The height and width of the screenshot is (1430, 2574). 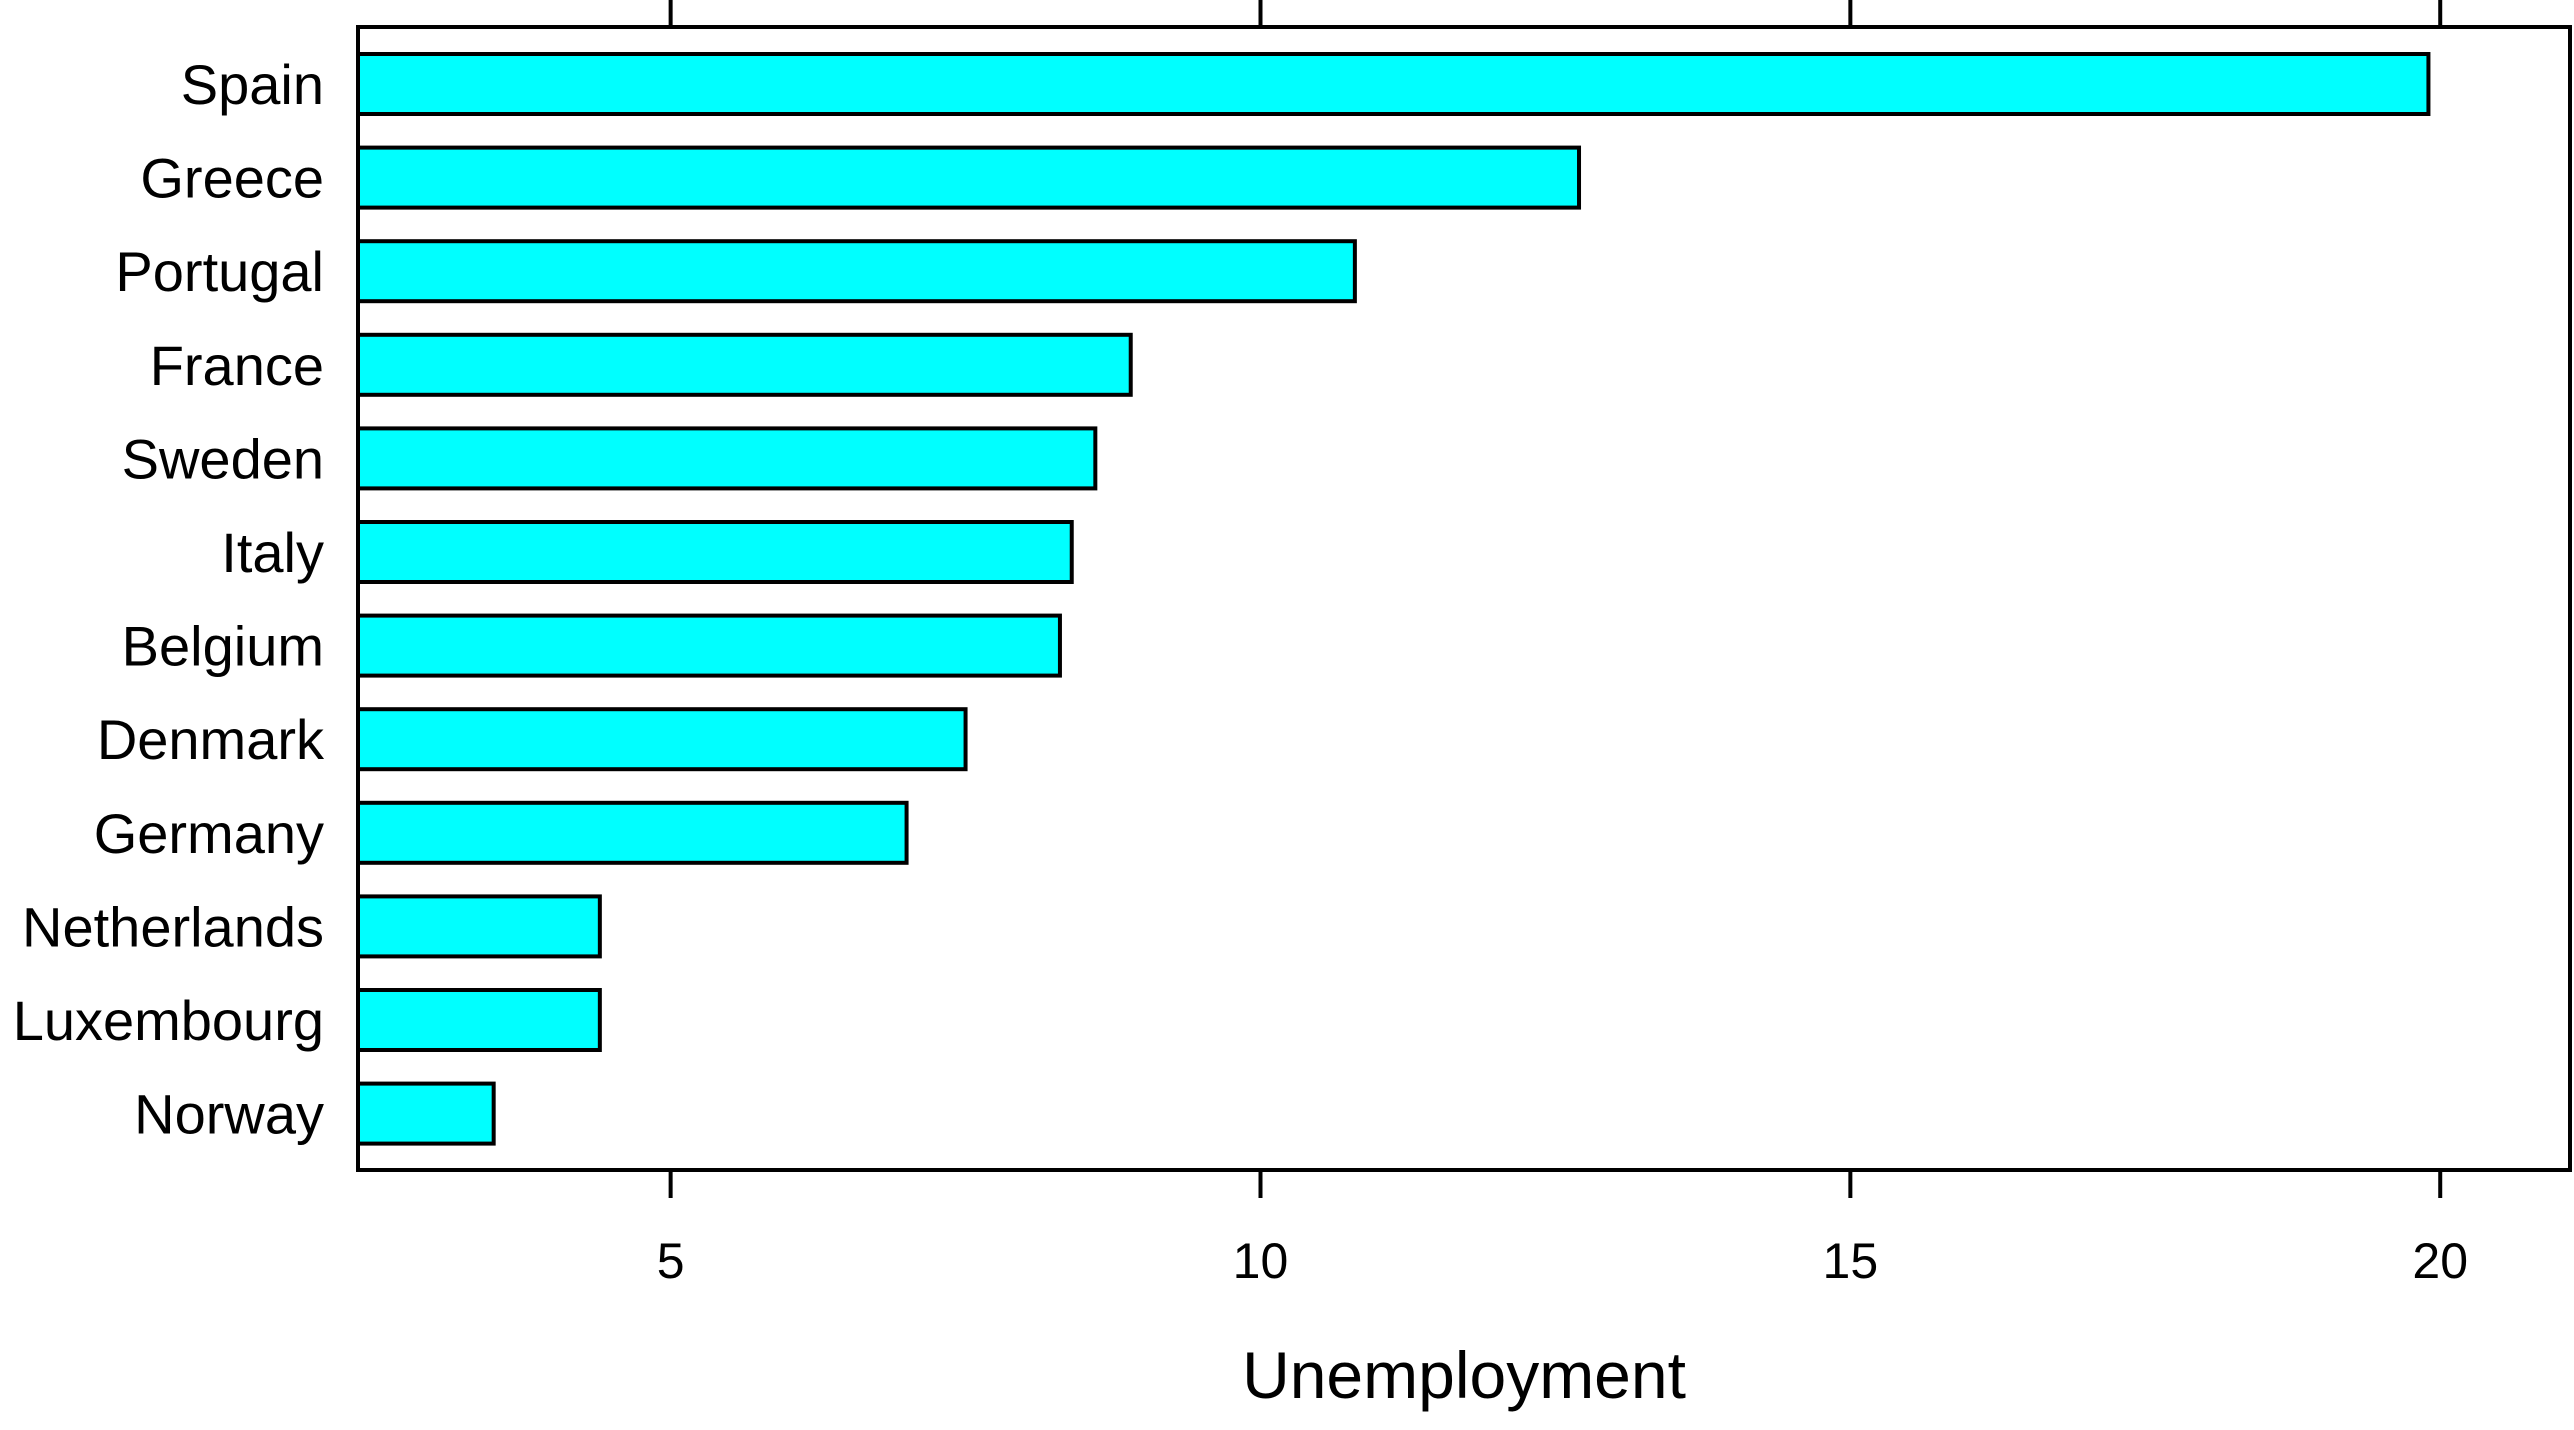 What do you see at coordinates (1393, 84) in the screenshot?
I see `bar-spain` at bounding box center [1393, 84].